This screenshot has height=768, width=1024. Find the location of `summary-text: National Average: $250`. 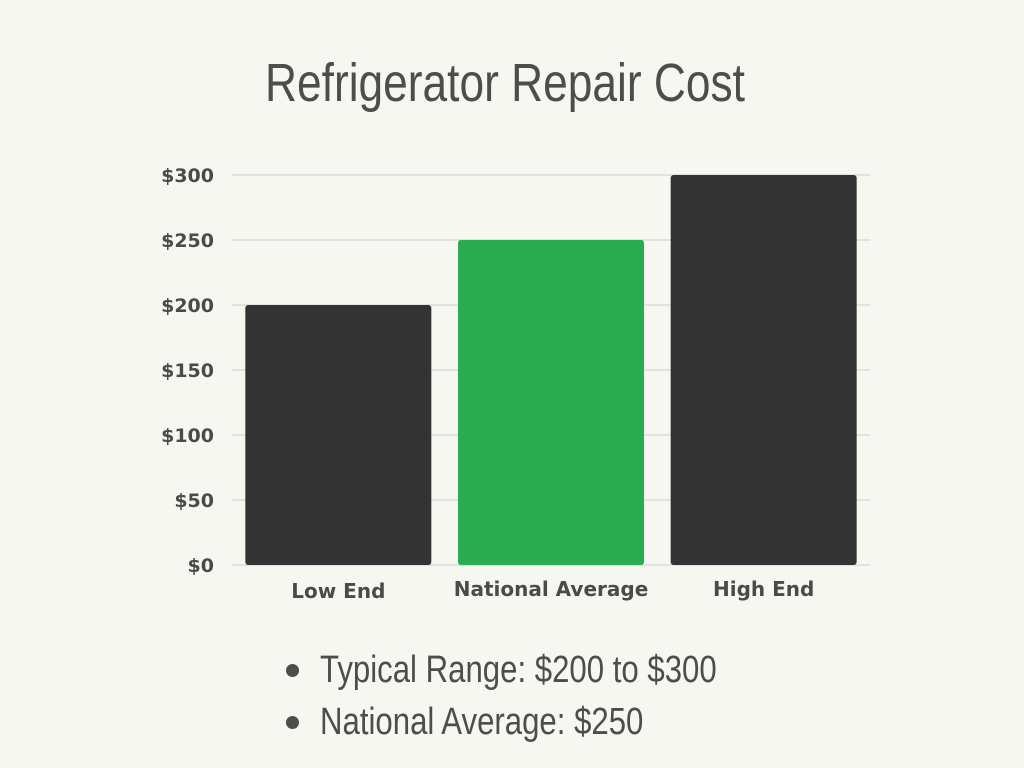

summary-text: National Average: $250 is located at coordinates (482, 722).